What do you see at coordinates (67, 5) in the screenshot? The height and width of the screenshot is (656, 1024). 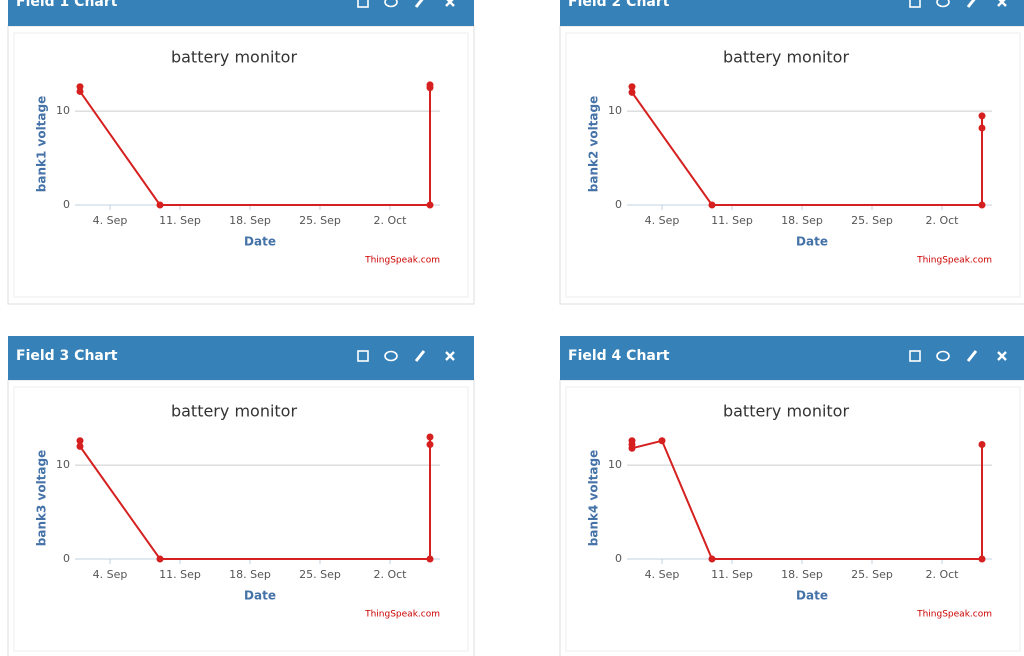 I see `panel-title: Field 1 Chart` at bounding box center [67, 5].